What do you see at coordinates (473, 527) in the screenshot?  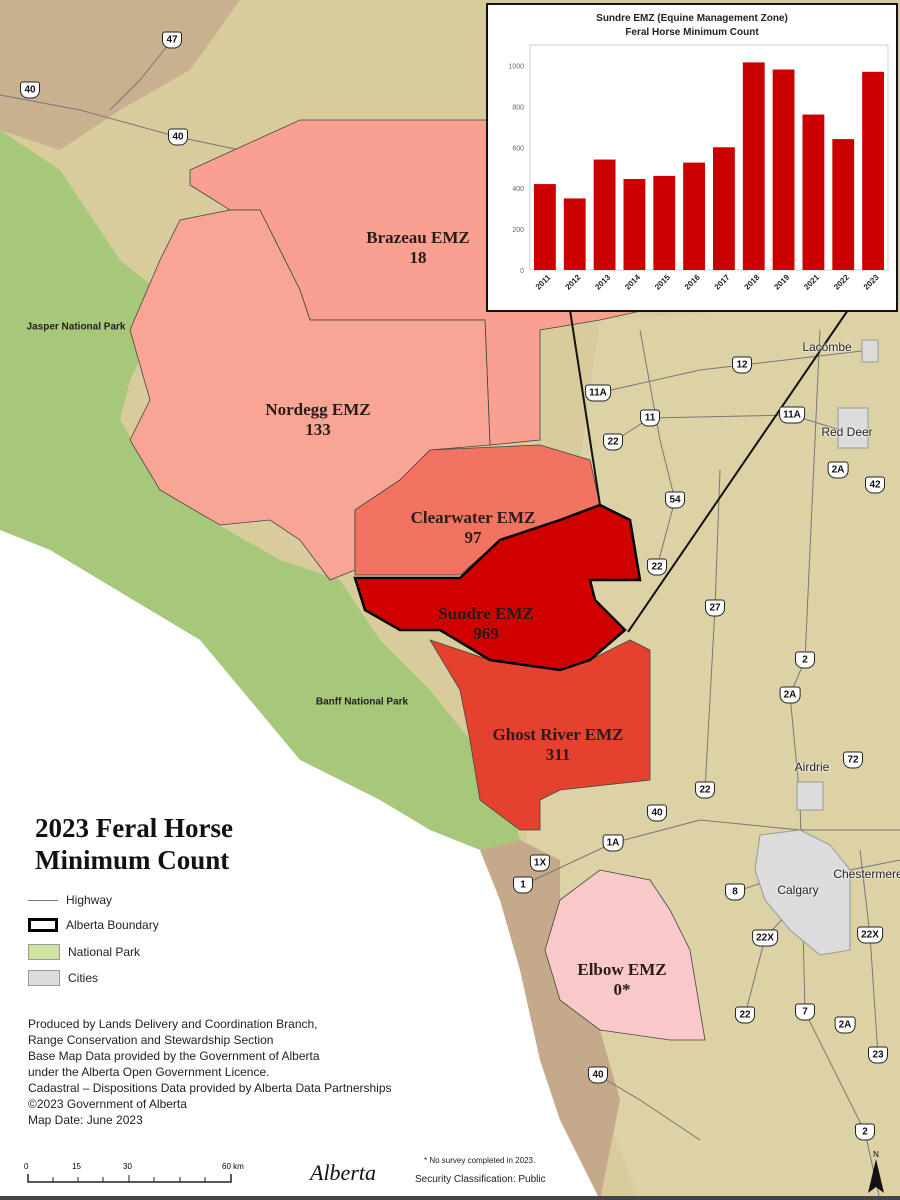 I see `zone-label-clearwater: Clearwater EMZ 97` at bounding box center [473, 527].